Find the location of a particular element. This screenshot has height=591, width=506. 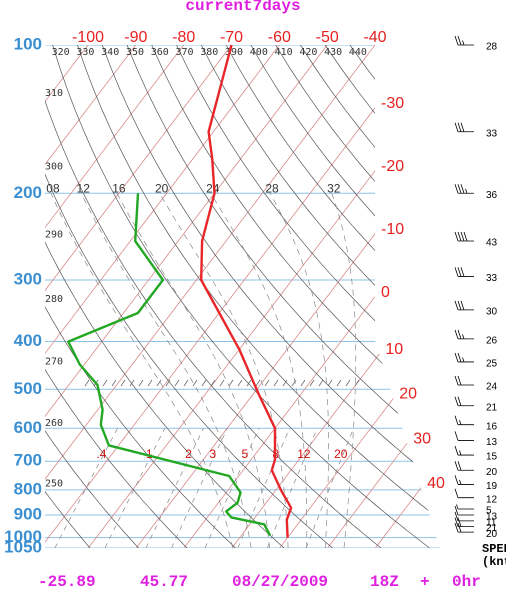

wind-speed: 30 is located at coordinates (492, 312).